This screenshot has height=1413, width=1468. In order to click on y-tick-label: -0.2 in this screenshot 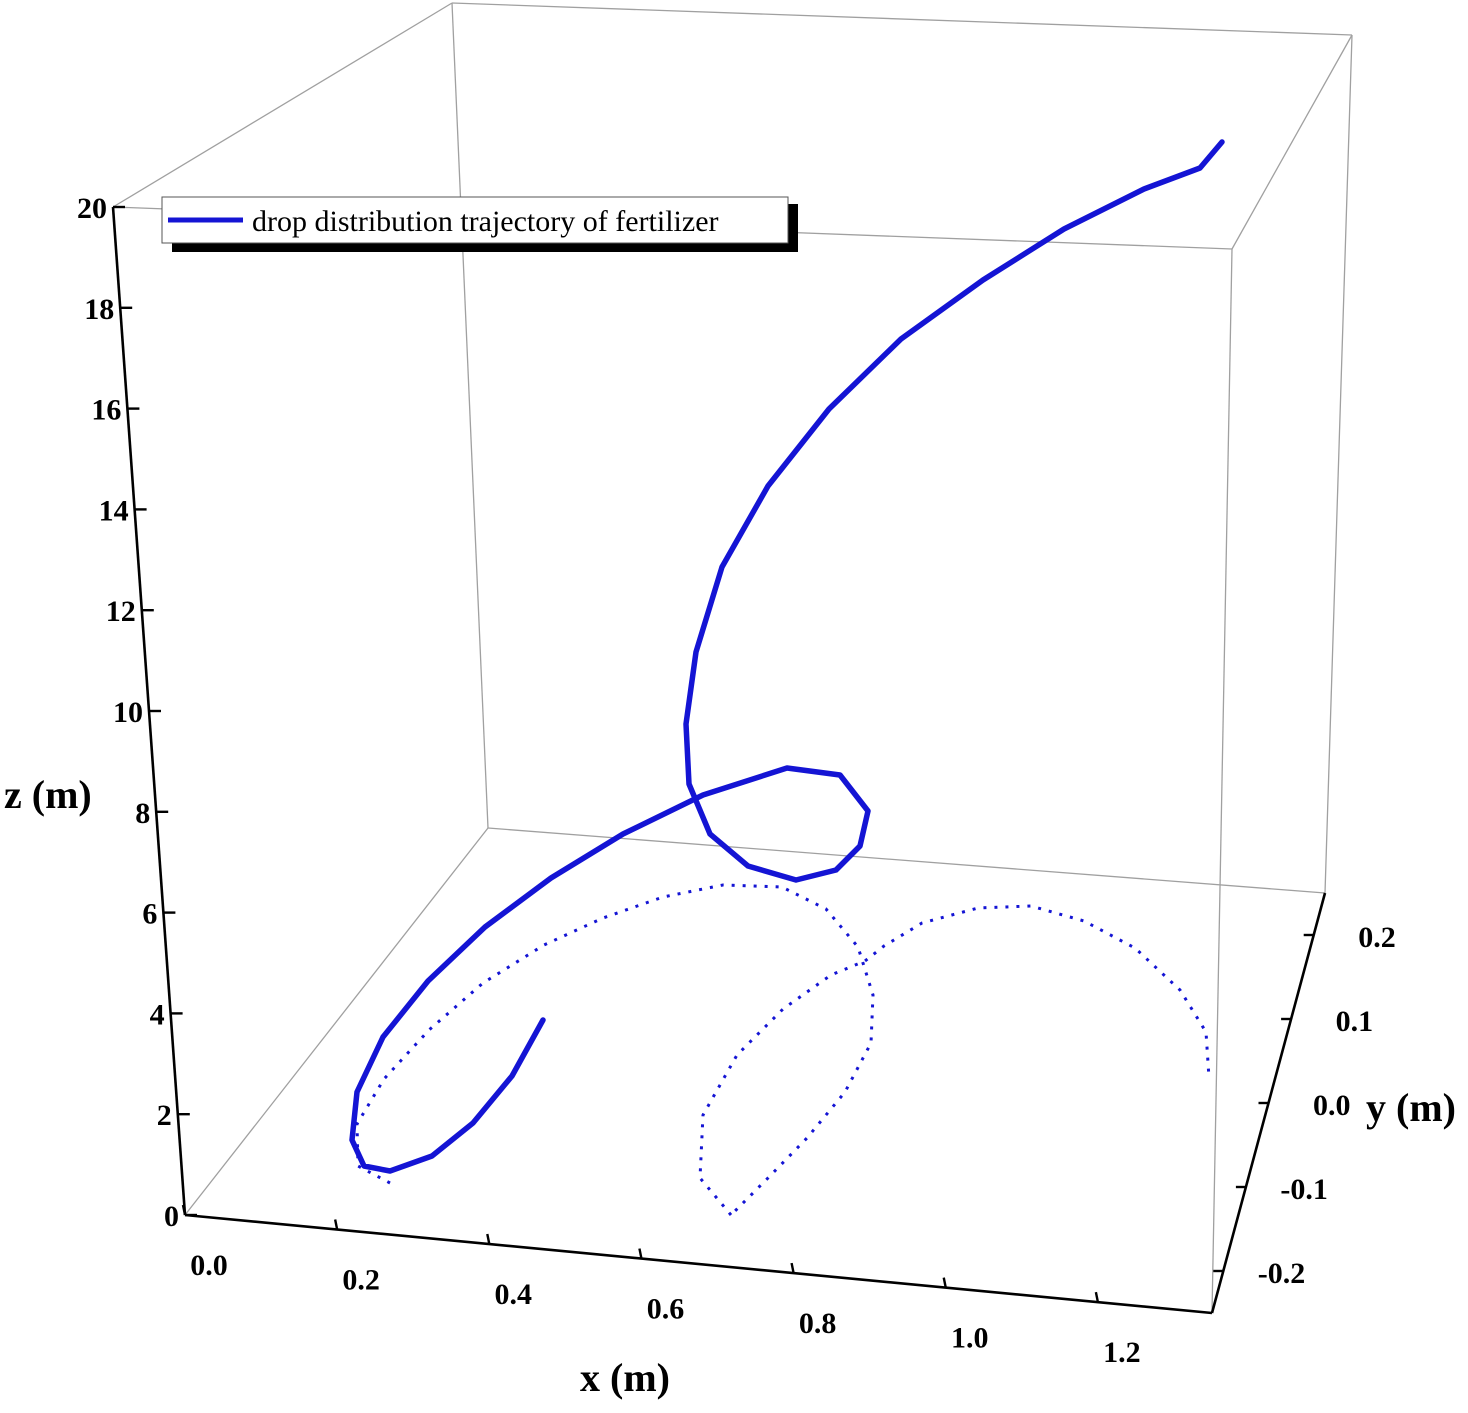, I will do `click(1282, 1273)`.